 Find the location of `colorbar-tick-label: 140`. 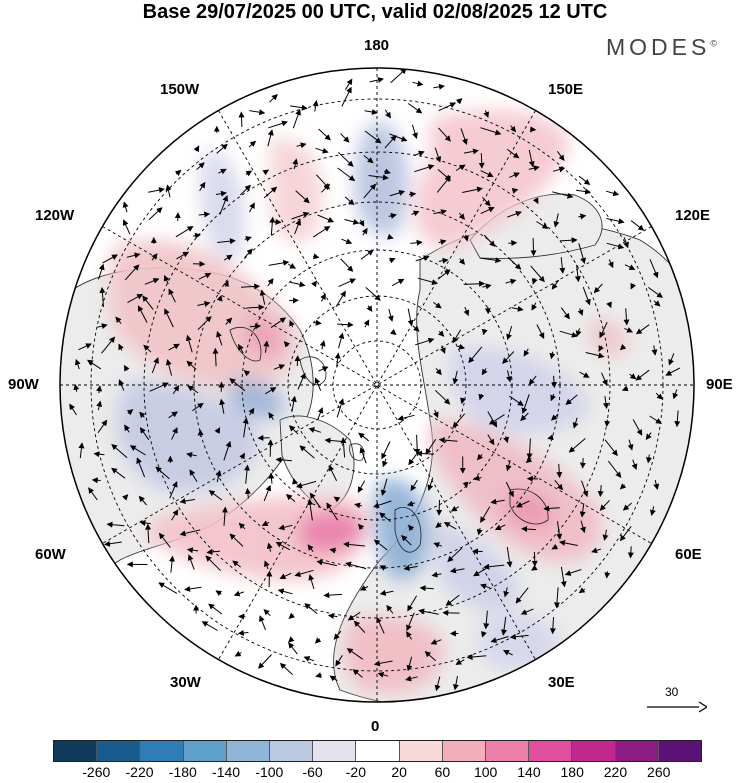

colorbar-tick-label: 140 is located at coordinates (529, 772).